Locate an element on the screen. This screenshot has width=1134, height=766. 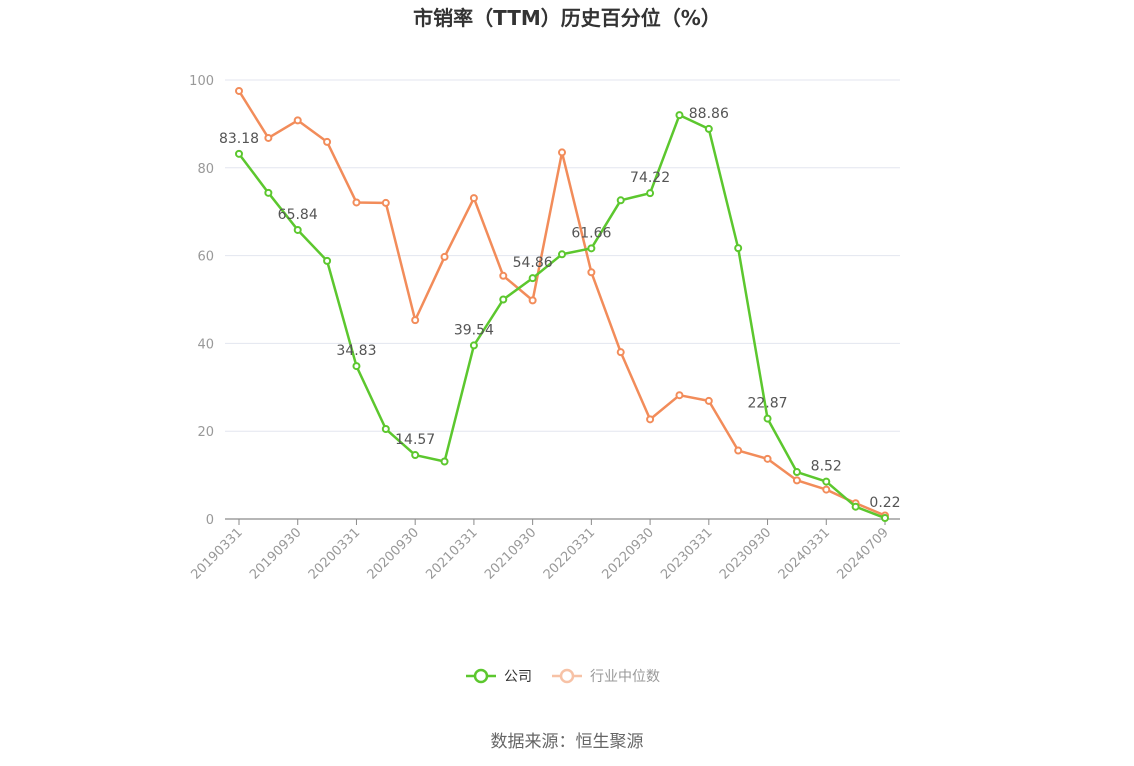
y-tick-label: 40 is located at coordinates (205, 344).